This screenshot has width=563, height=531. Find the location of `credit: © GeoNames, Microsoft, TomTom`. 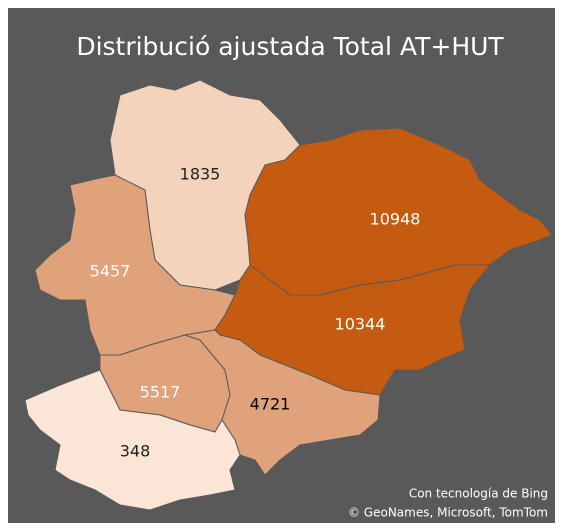

credit: © GeoNames, Microsoft, TomTom is located at coordinates (448, 513).